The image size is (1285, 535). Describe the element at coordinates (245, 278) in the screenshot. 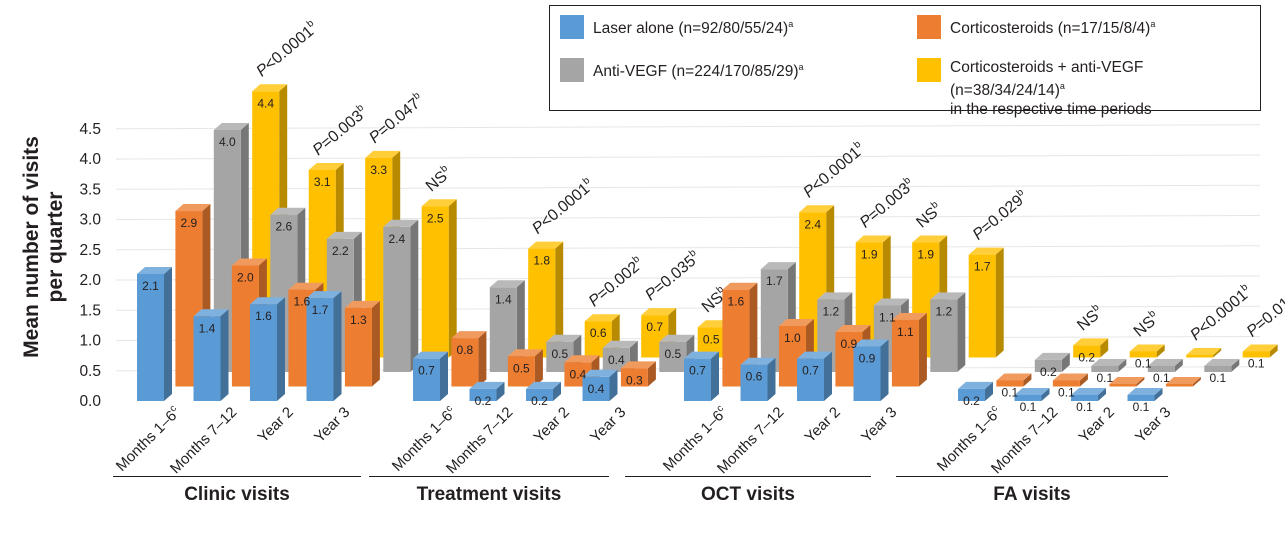

I see `data-label: 2.0` at that location.